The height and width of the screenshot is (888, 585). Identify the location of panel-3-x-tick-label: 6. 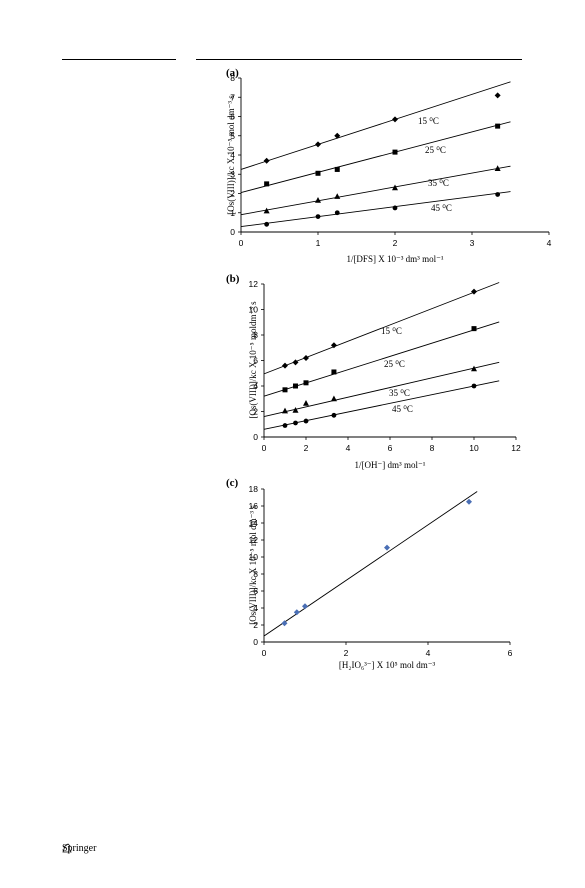
(510, 653).